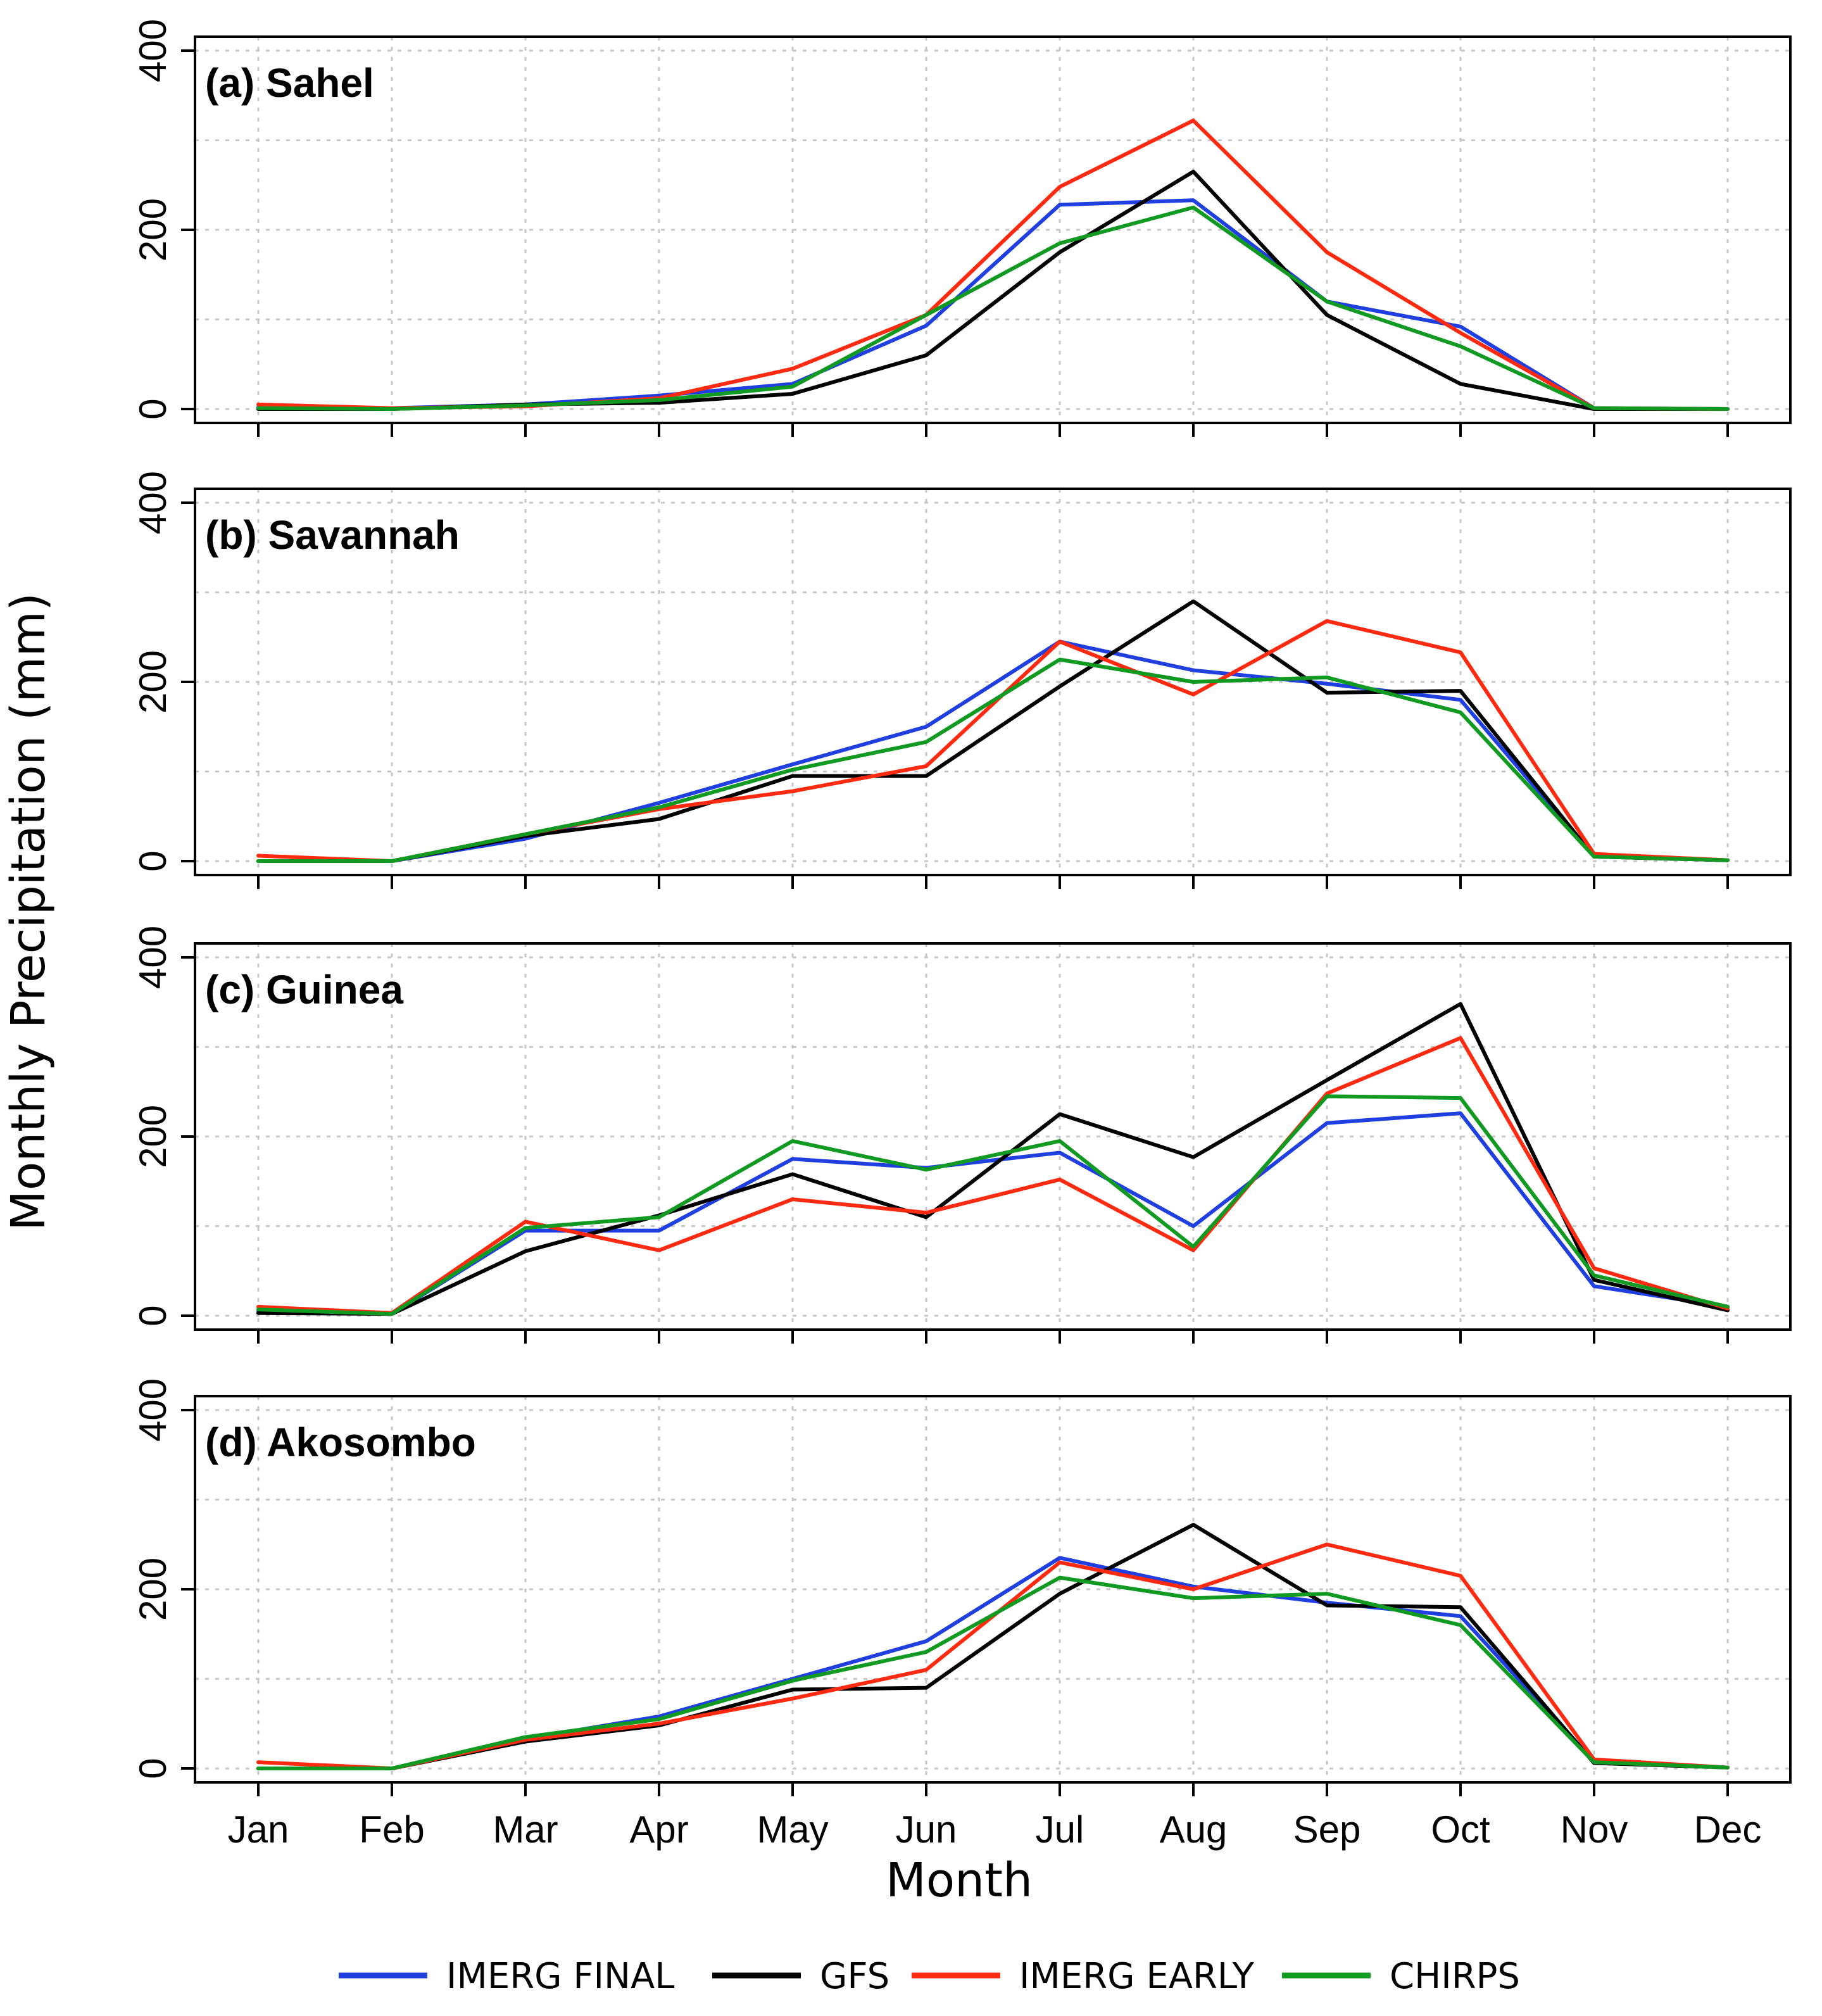 The height and width of the screenshot is (2016, 1822). Describe the element at coordinates (659, 1829) in the screenshot. I see `x-tick-label: Apr` at that location.